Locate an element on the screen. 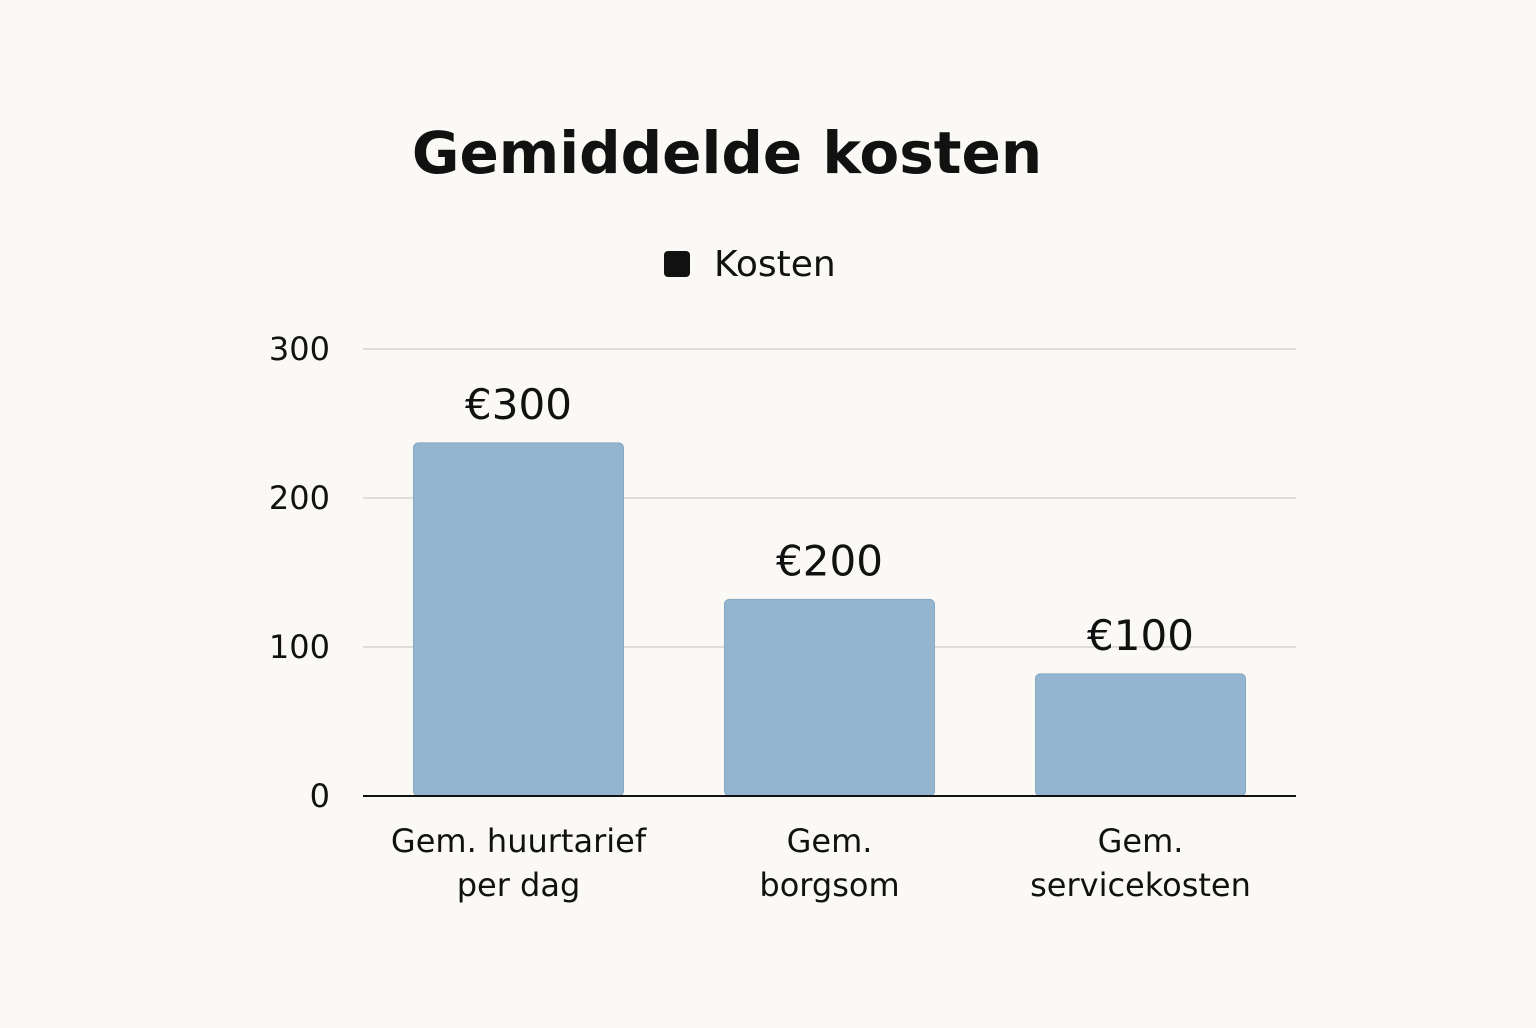  data-label-3: €100 is located at coordinates (1140, 635).